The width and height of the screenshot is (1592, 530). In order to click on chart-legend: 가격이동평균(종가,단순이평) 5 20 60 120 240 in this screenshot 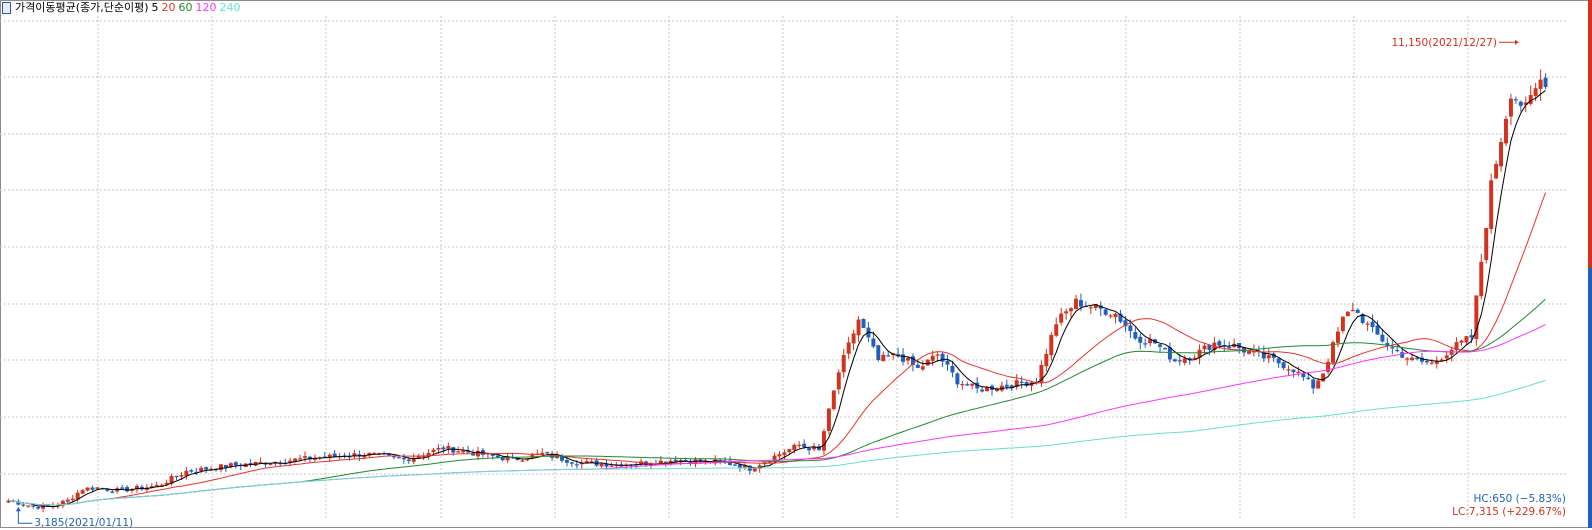, I will do `click(121, 8)`.